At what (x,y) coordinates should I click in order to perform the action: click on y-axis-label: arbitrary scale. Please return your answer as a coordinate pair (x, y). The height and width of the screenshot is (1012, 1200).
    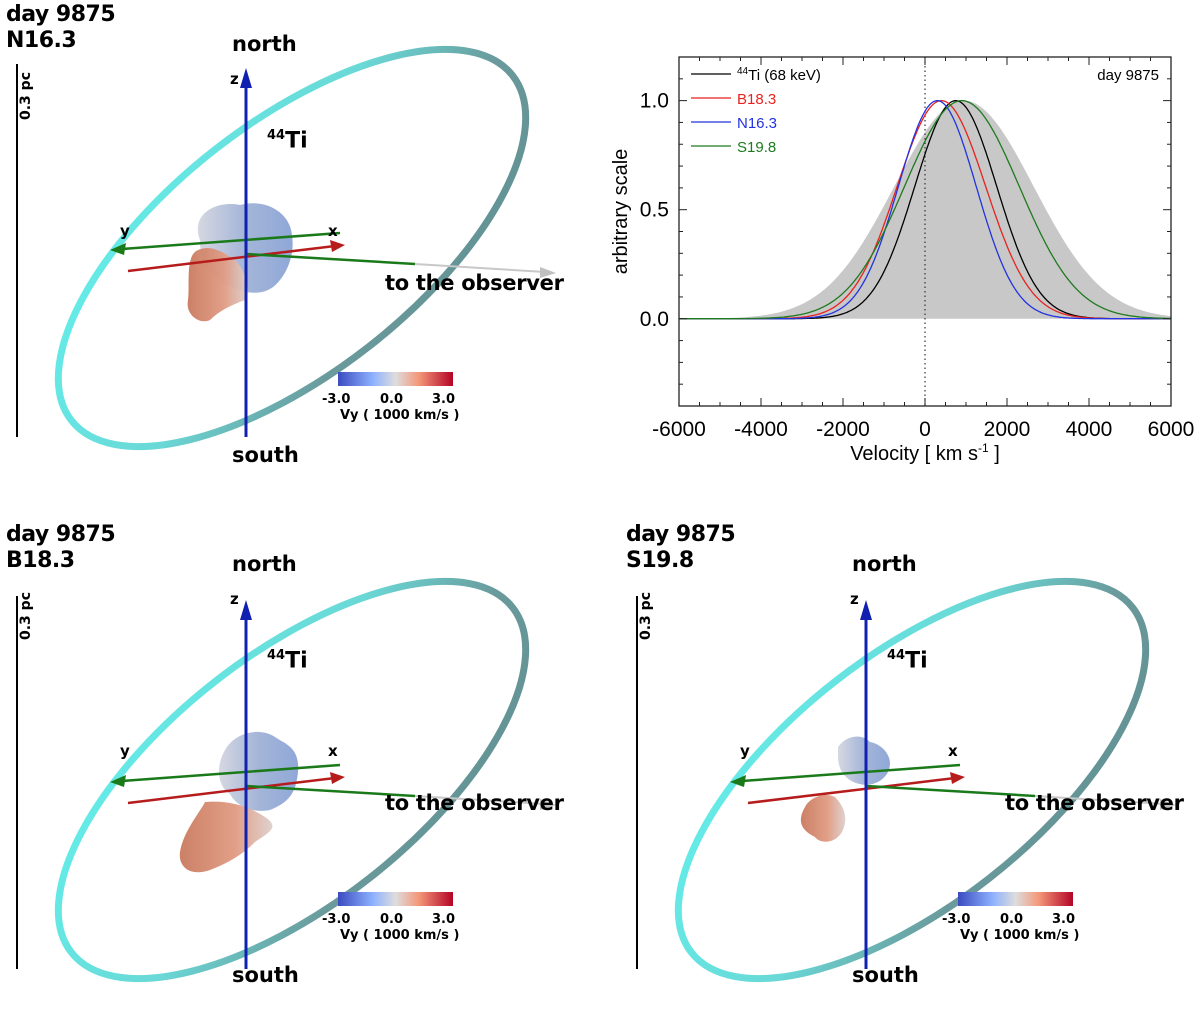
    Looking at the image, I should click on (621, 212).